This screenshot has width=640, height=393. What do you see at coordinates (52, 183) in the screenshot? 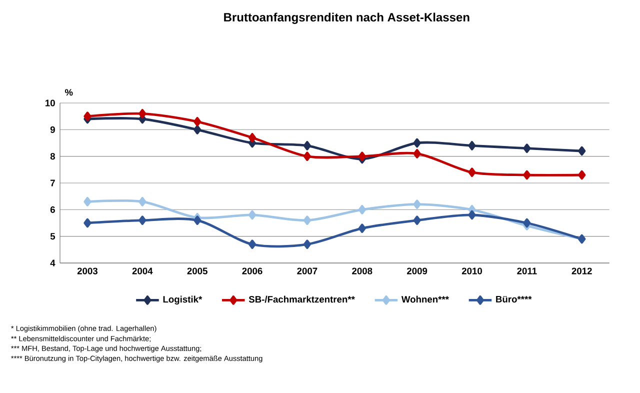
I see `y-tick-label: 7` at bounding box center [52, 183].